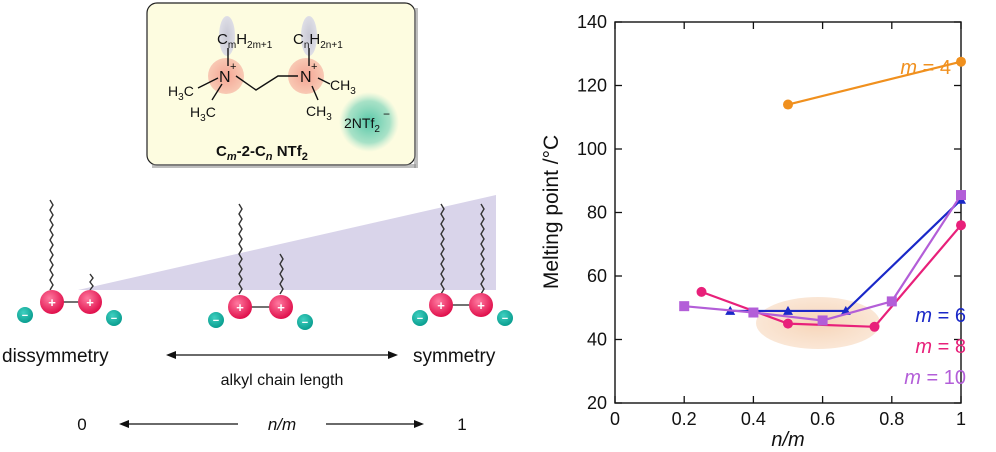  What do you see at coordinates (592, 86) in the screenshot?
I see `y-tick-label: 120` at bounding box center [592, 86].